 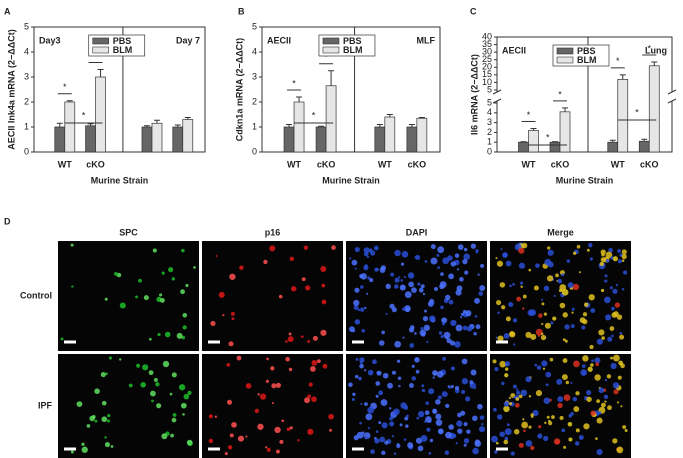 I want to click on column-header: SPC, so click(x=128, y=232).